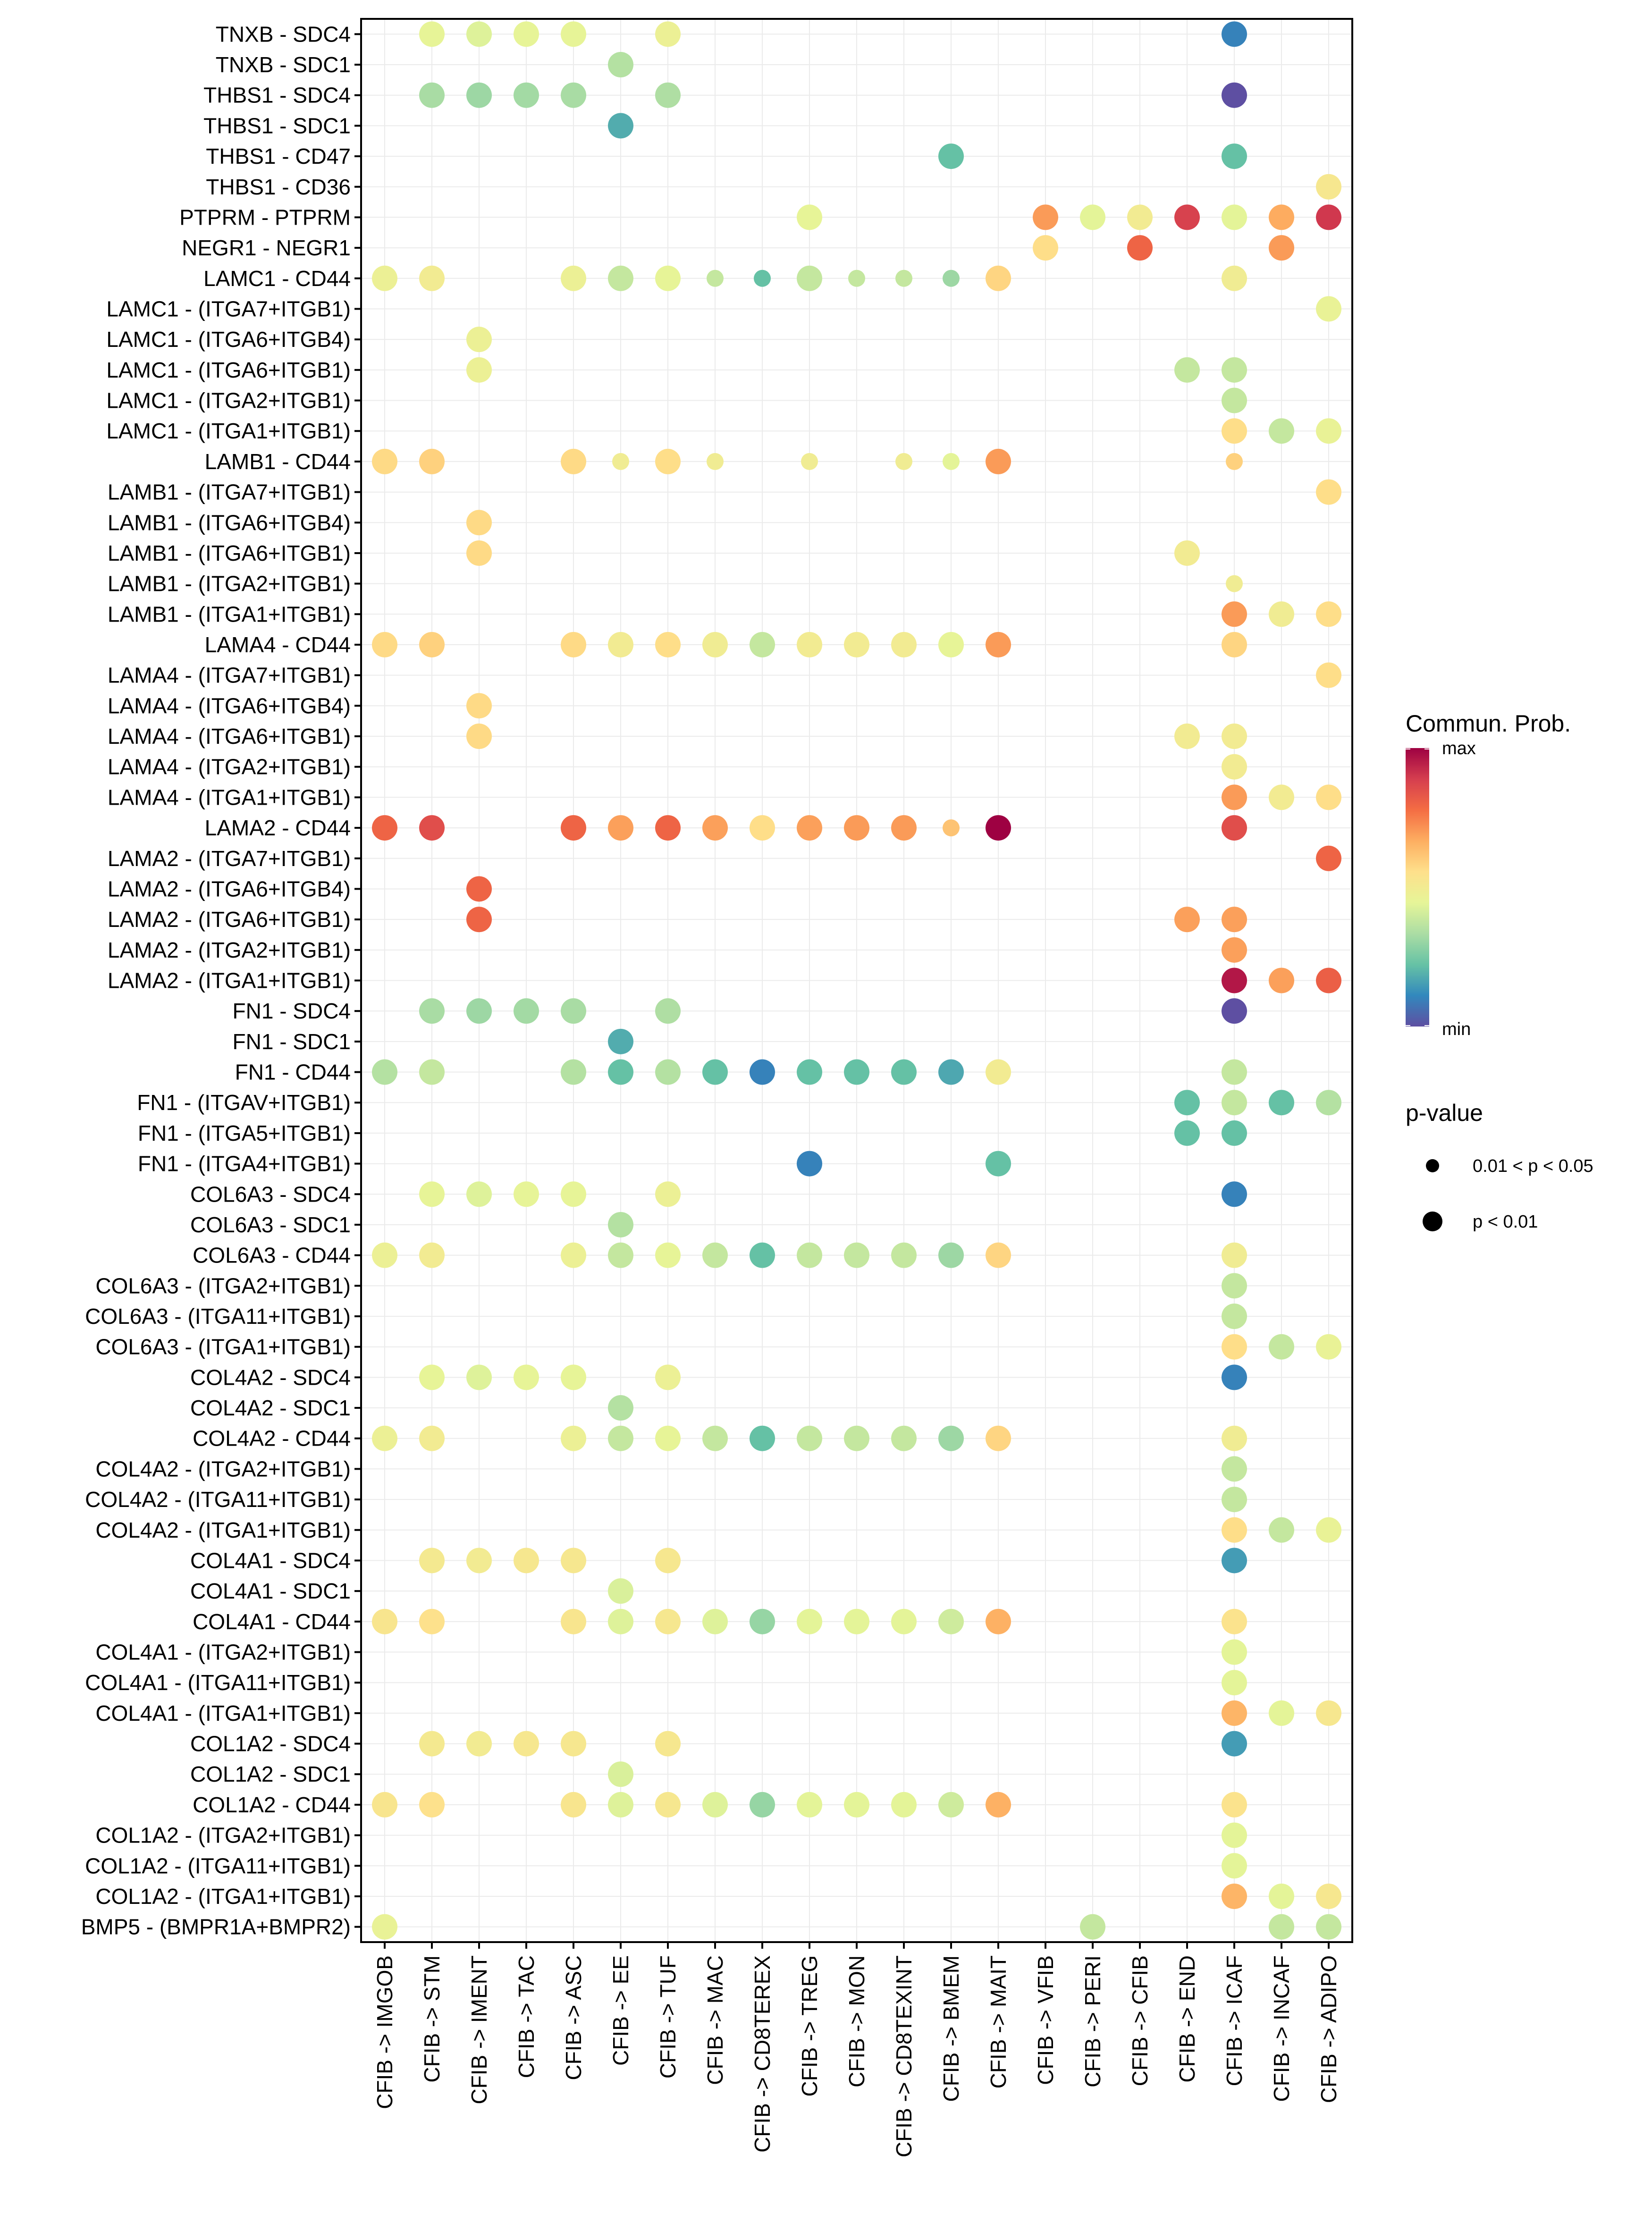 This screenshot has height=2230, width=1652. What do you see at coordinates (526, 2016) in the screenshot?
I see `x-tick-label: CFIB -> TAC` at bounding box center [526, 2016].